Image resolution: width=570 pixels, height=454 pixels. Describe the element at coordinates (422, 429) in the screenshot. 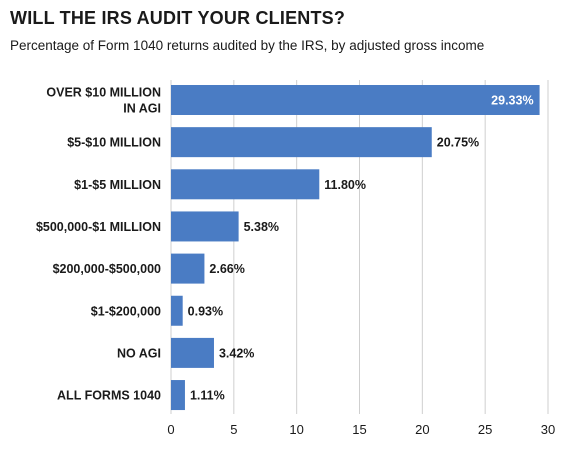

I see `x-tick-label: 20` at that location.